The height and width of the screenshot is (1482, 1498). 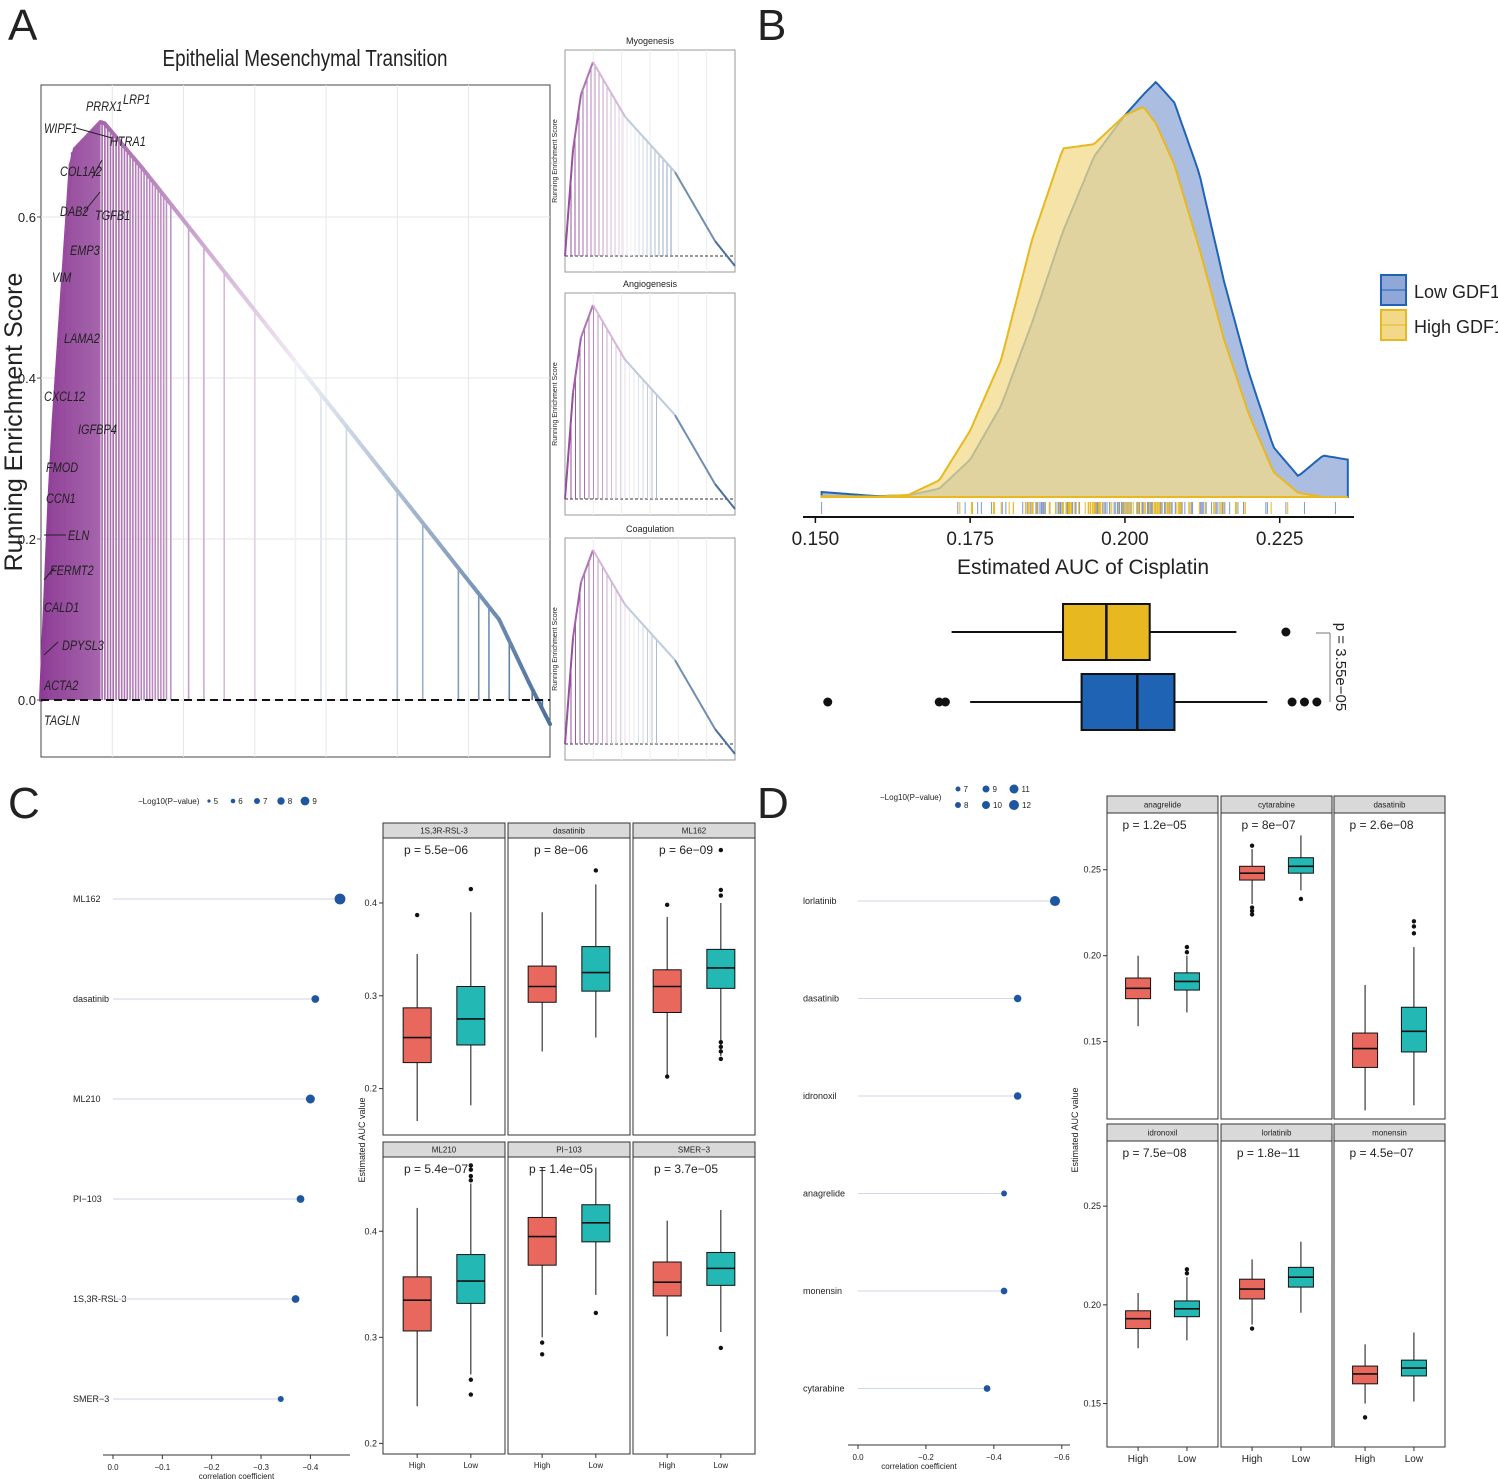 I want to click on small-gsea-title: Angiogenesis, so click(x=650, y=284).